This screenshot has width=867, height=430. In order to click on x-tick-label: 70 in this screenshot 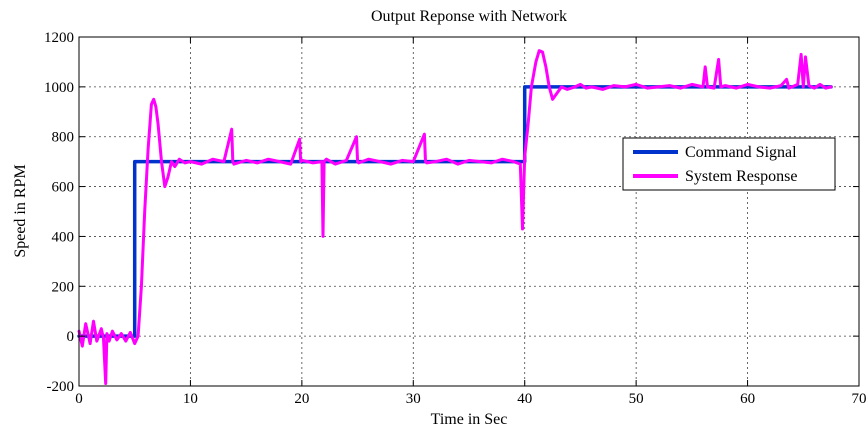, I will do `click(859, 399)`.